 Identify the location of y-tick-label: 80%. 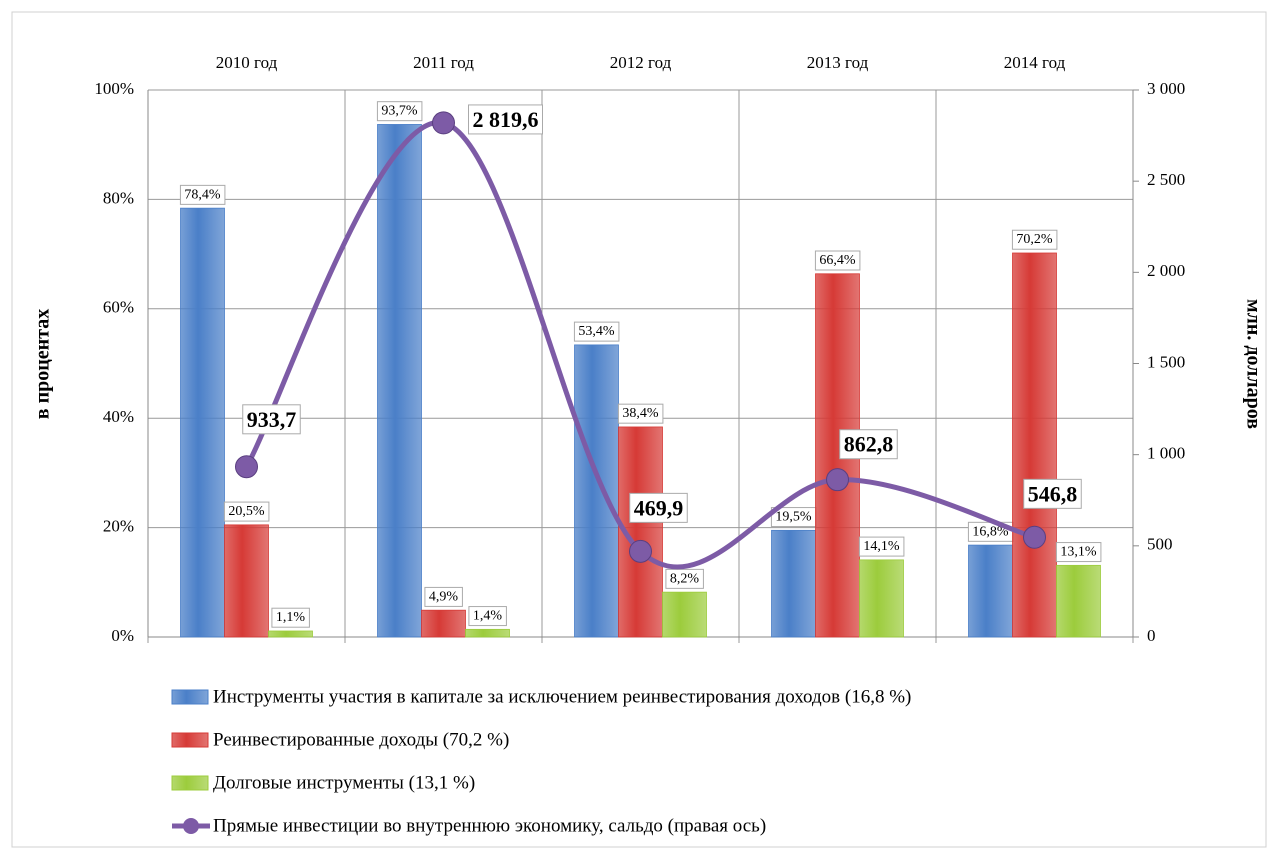
(118, 197).